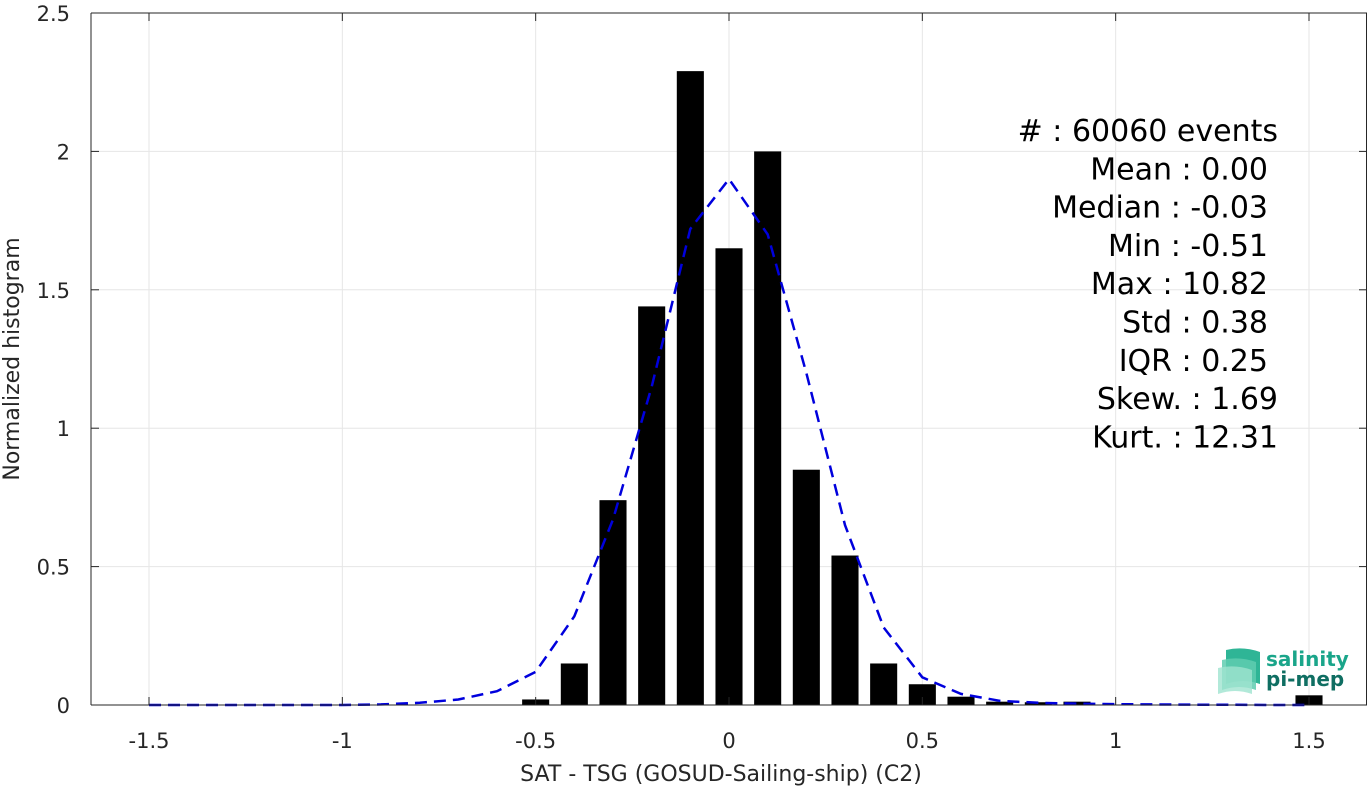  What do you see at coordinates (728, 741) in the screenshot?
I see `x-tick-label-3: 0` at bounding box center [728, 741].